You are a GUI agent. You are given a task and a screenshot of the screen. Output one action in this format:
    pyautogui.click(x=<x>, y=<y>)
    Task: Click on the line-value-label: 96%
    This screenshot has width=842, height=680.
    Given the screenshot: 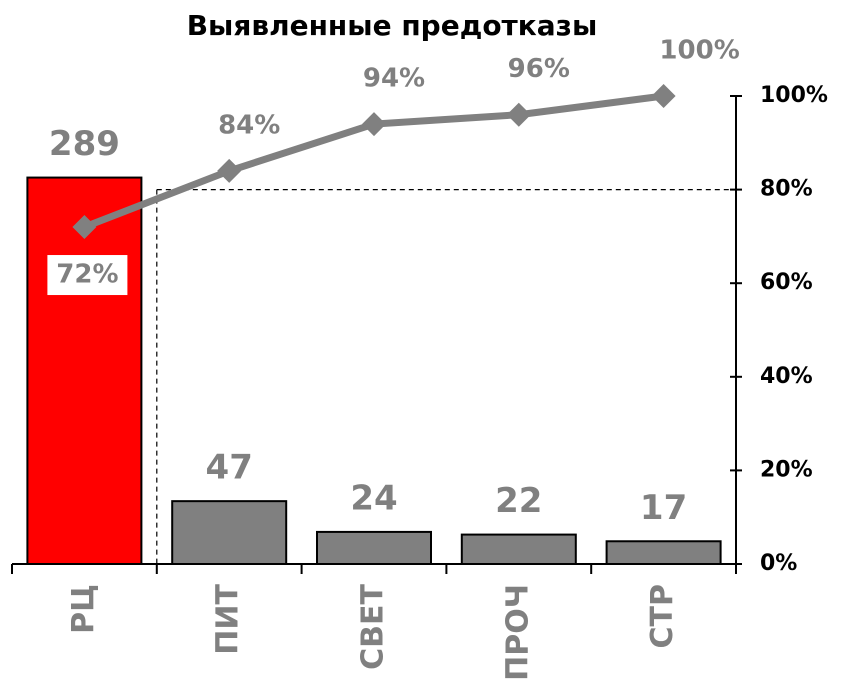 What is the action you would take?
    pyautogui.click(x=539, y=69)
    